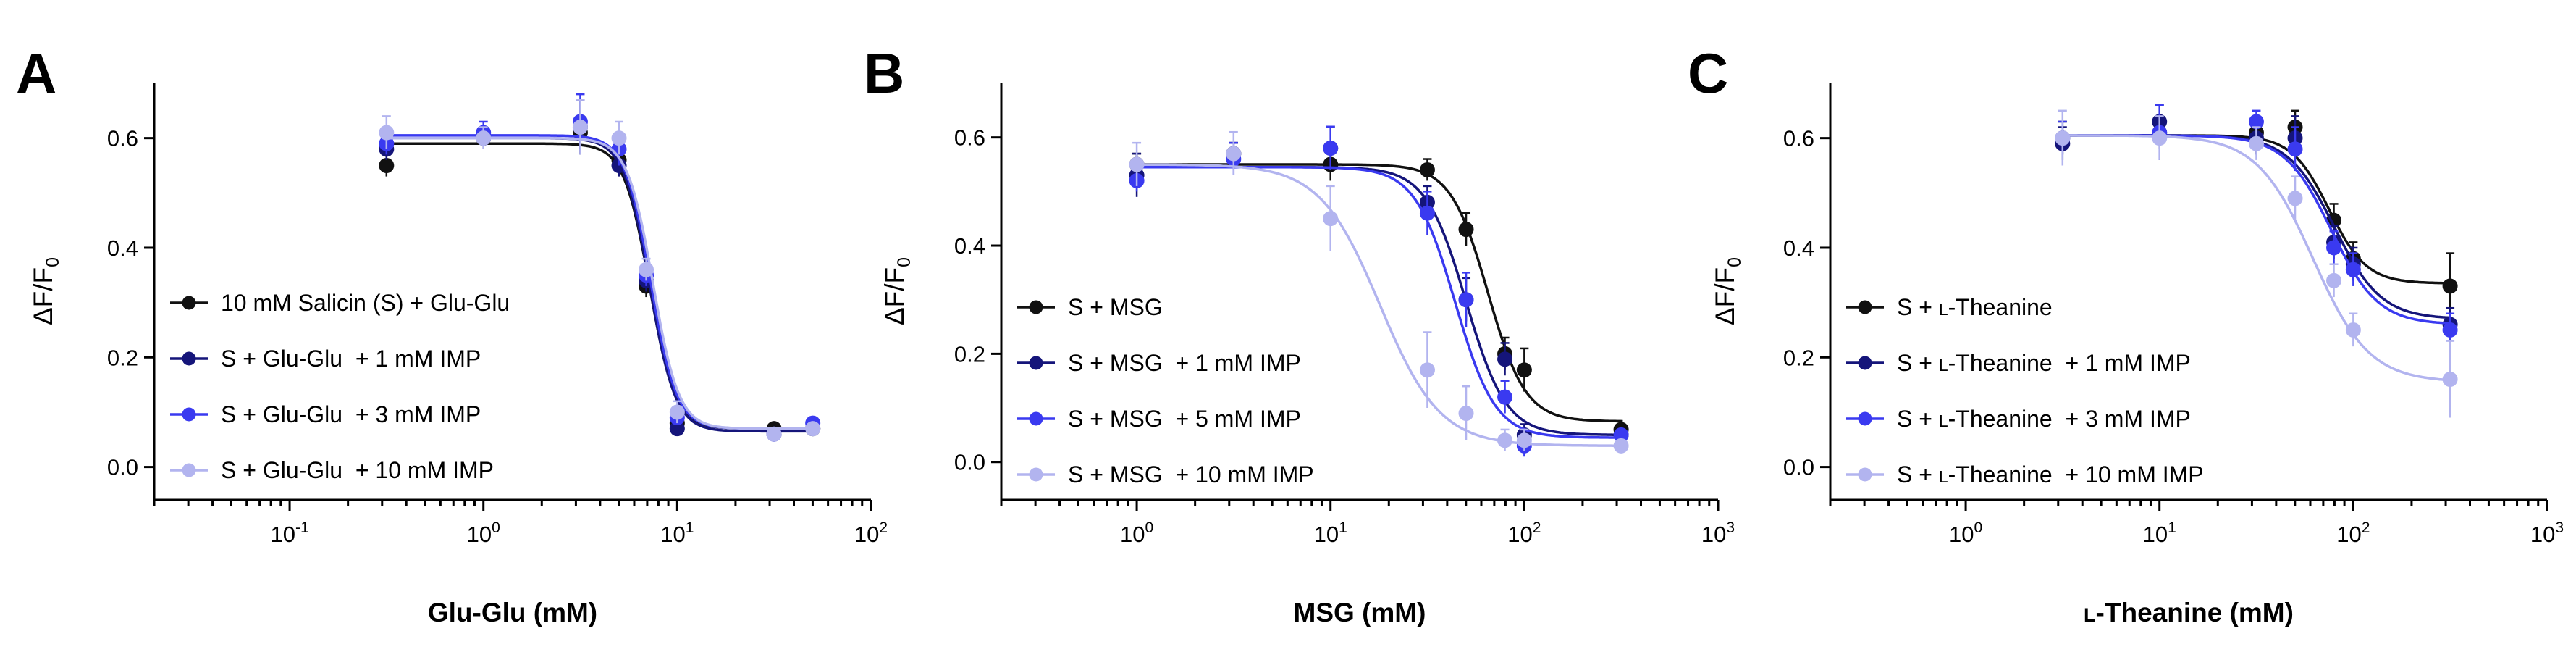 This screenshot has width=2576, height=652. Describe the element at coordinates (289, 533) in the screenshot. I see `x-tick-label: 10⁻¹` at that location.